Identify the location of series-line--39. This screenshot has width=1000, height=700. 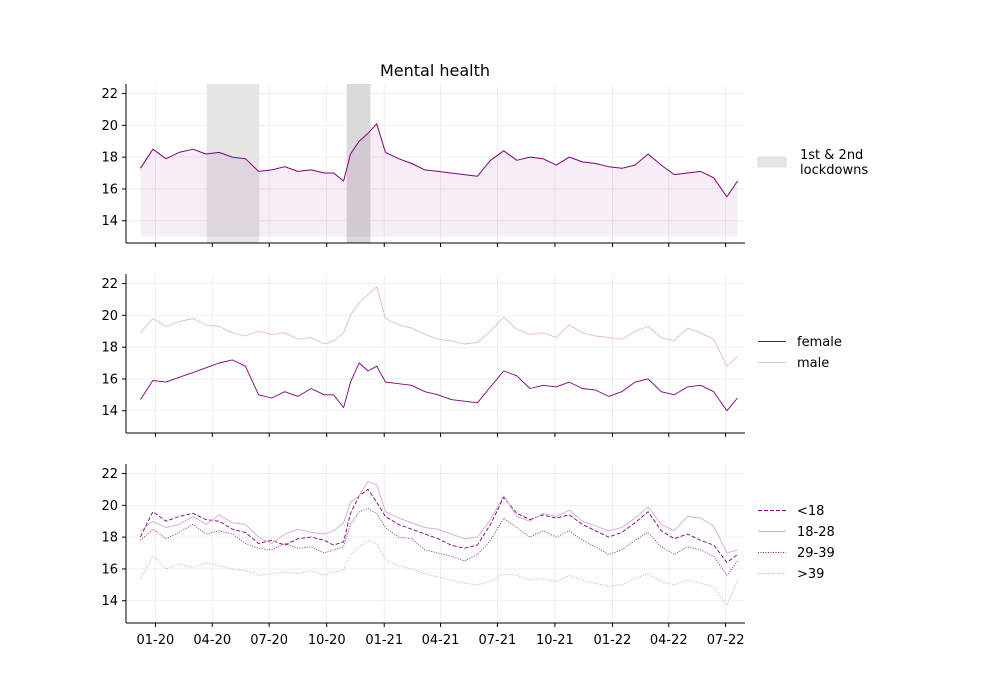
(439, 572).